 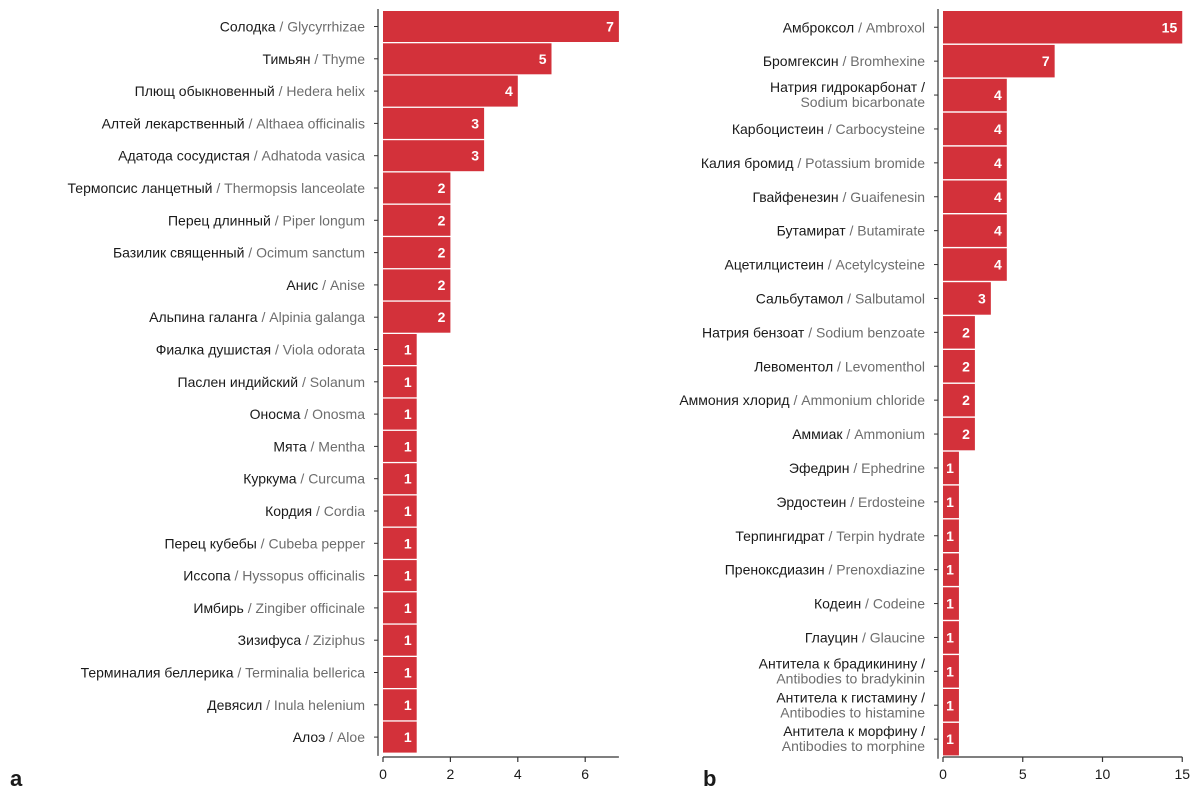 I want to click on data-label-b-11: 2, so click(x=966, y=400).